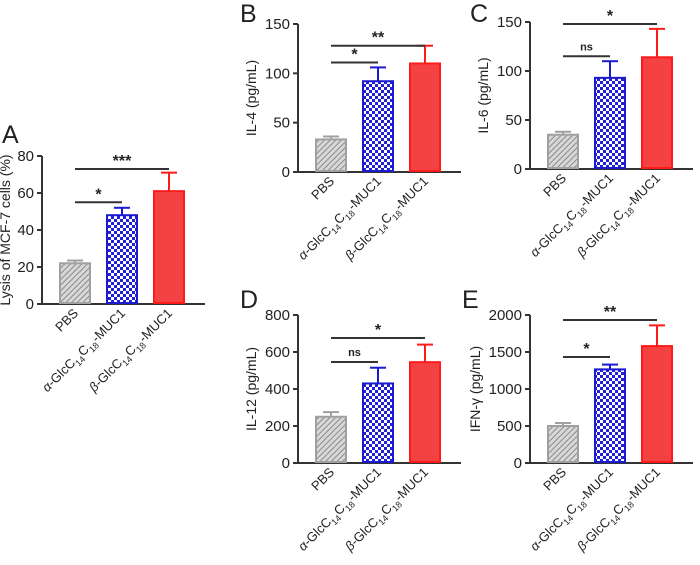 This screenshot has width=700, height=565. What do you see at coordinates (277, 352) in the screenshot?
I see `y-tick-label: 600` at bounding box center [277, 352].